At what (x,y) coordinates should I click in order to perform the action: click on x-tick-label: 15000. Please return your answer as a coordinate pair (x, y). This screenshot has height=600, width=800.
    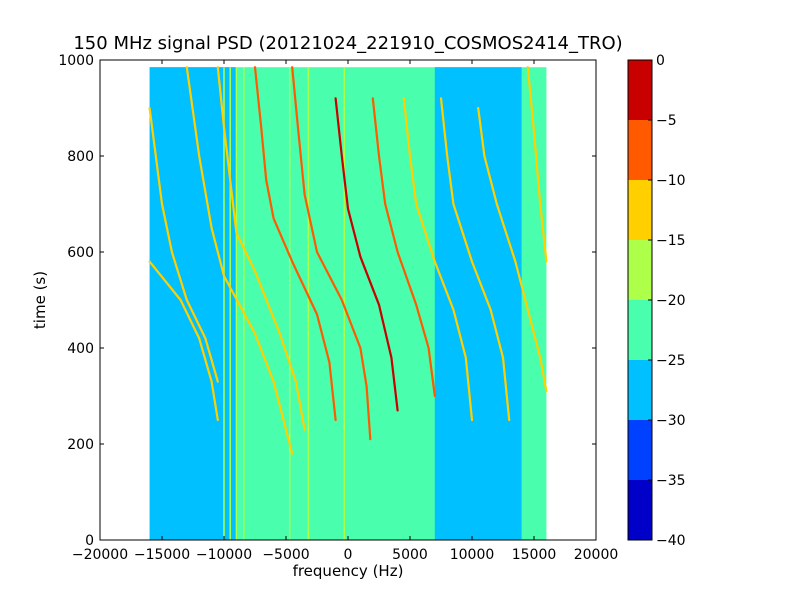
    Looking at the image, I should click on (534, 555).